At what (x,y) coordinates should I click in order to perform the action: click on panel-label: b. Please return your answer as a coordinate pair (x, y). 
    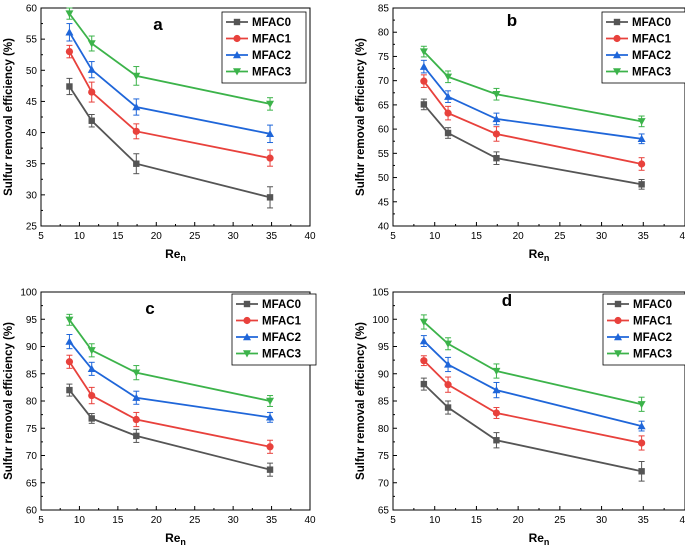
    Looking at the image, I should click on (512, 20).